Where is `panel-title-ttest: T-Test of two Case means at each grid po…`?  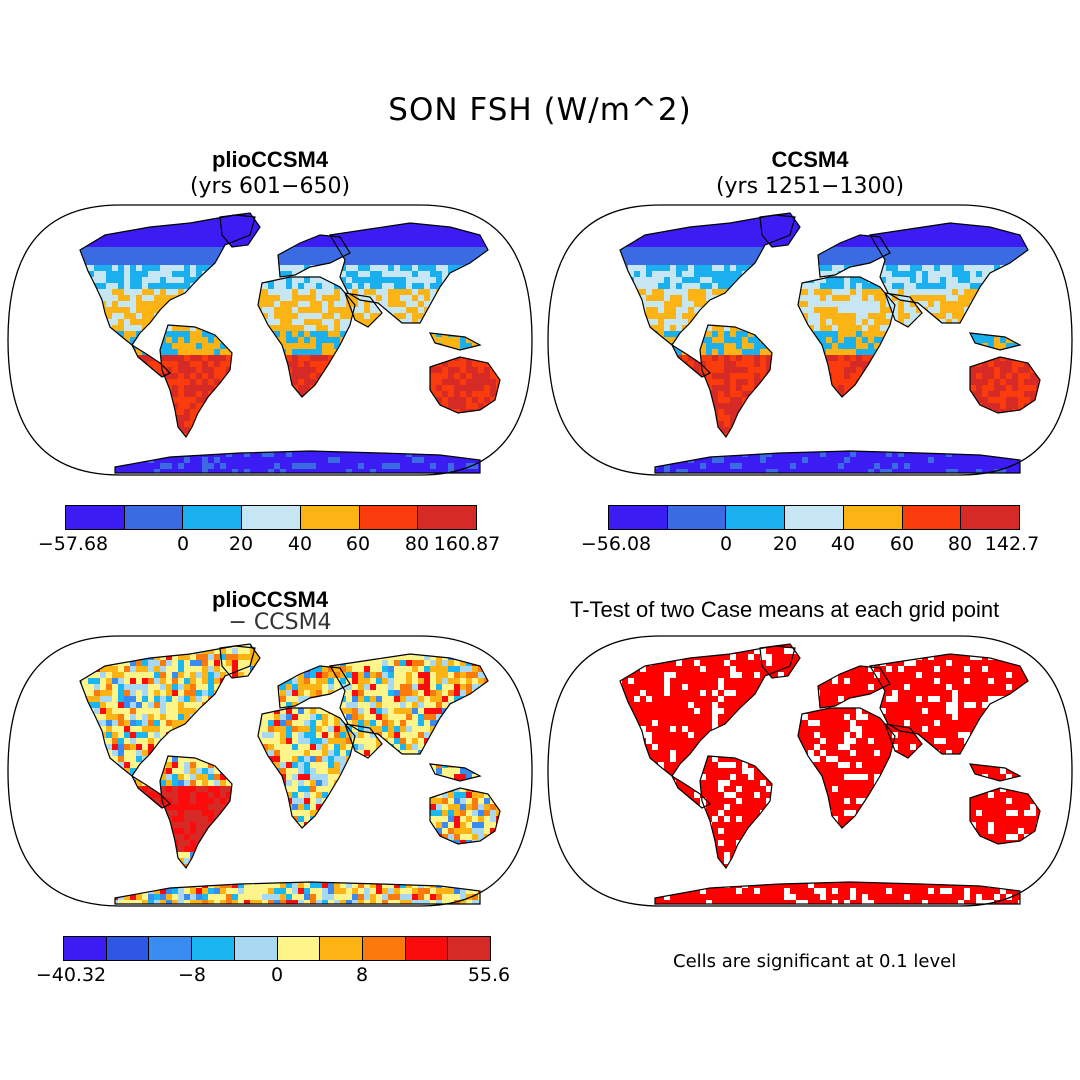 panel-title-ttest: T-Test of two Case means at each grid po… is located at coordinates (785, 609).